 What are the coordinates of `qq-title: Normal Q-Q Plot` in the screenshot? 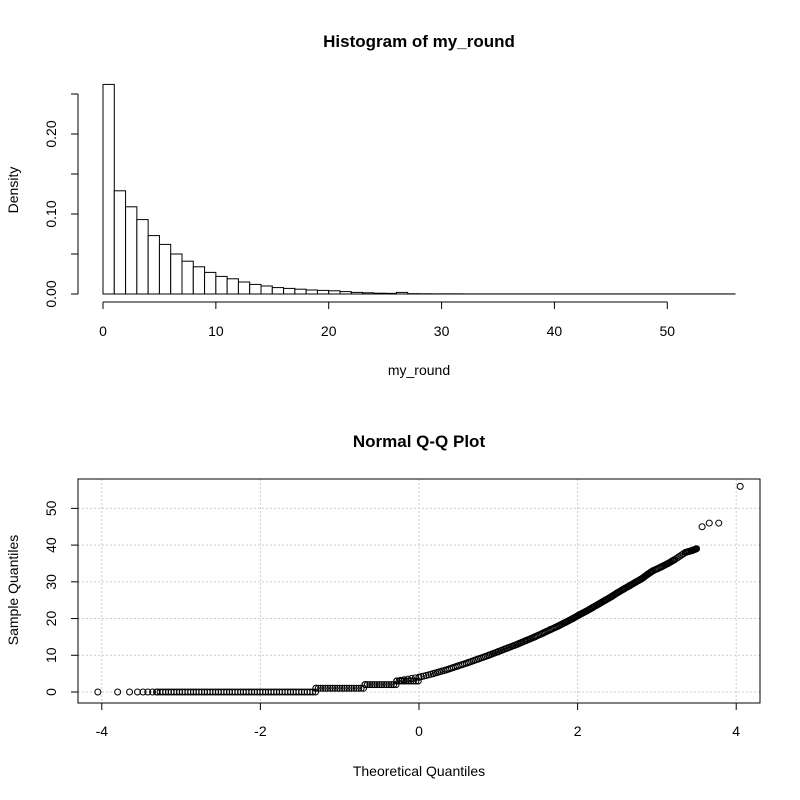 It's located at (419, 441).